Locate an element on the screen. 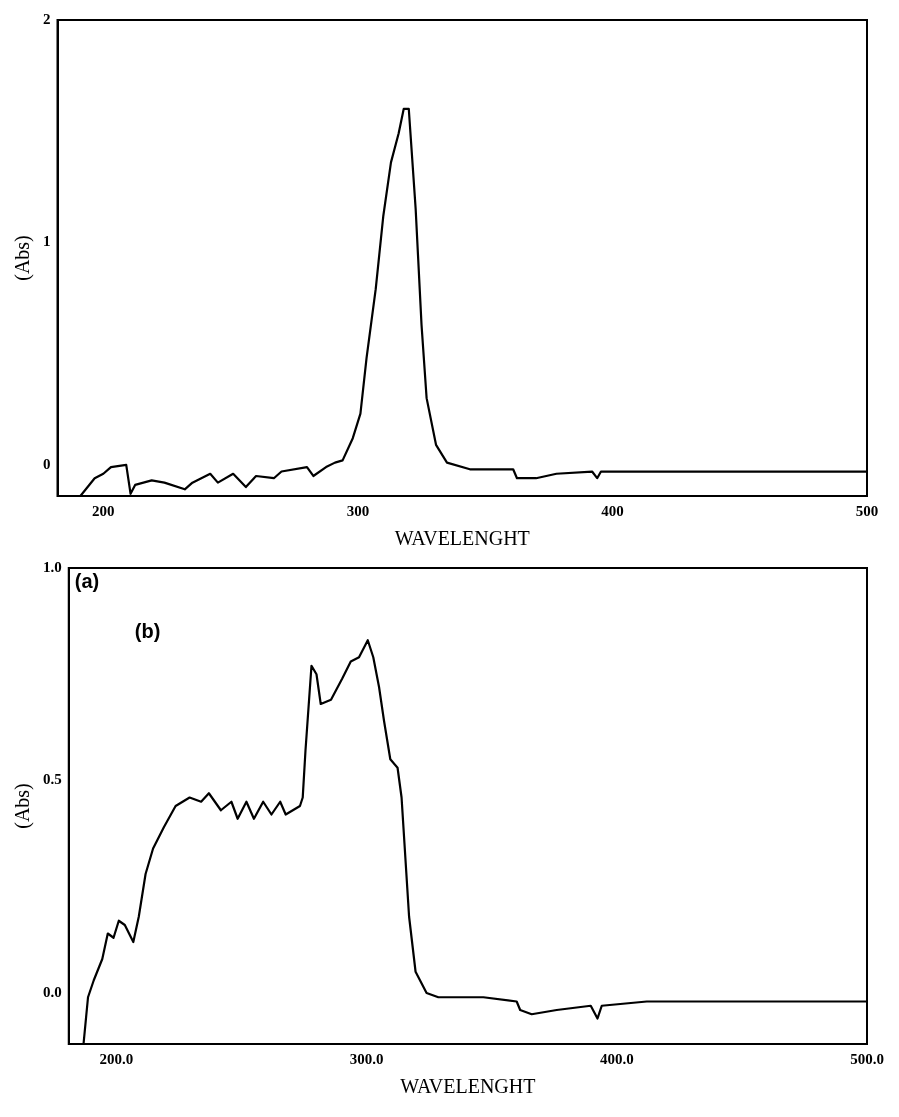  y-tick-label: 2 is located at coordinates (47, 18).